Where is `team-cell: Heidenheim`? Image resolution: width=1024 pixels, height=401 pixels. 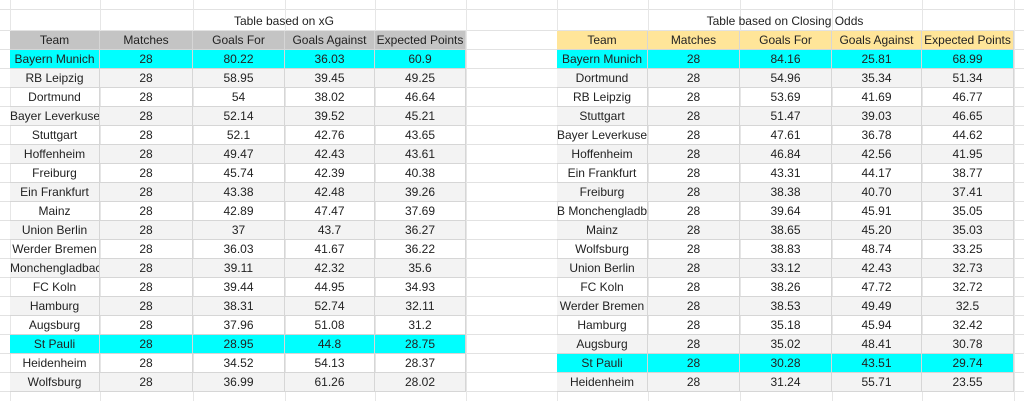
team-cell: Heidenheim is located at coordinates (55, 363).